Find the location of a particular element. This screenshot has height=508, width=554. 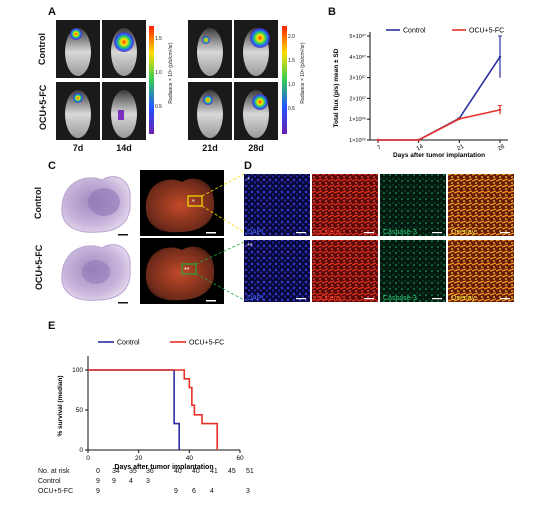

panel-c-label: C is located at coordinates (52, 166).